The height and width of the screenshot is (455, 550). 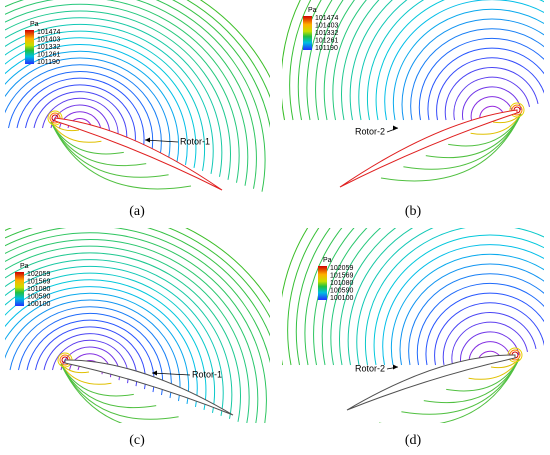 I want to click on legend-tick: 101332, so click(x=326, y=33).